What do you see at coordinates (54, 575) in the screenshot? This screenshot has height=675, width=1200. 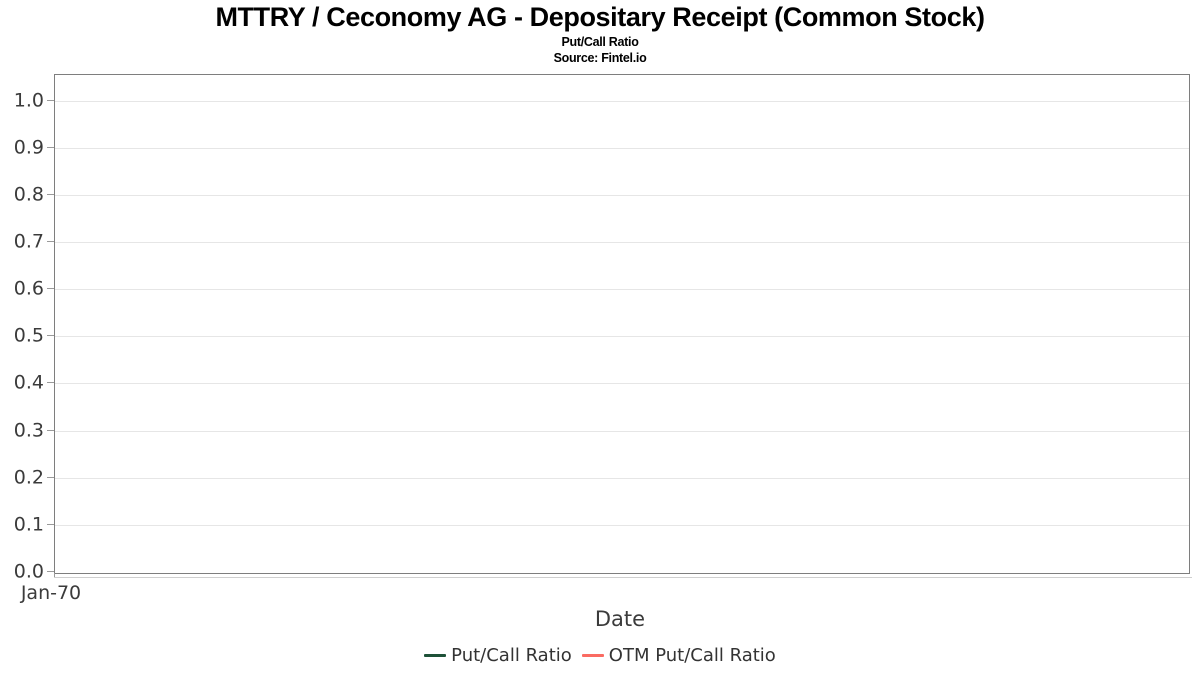 I see `x-tick-mark` at bounding box center [54, 575].